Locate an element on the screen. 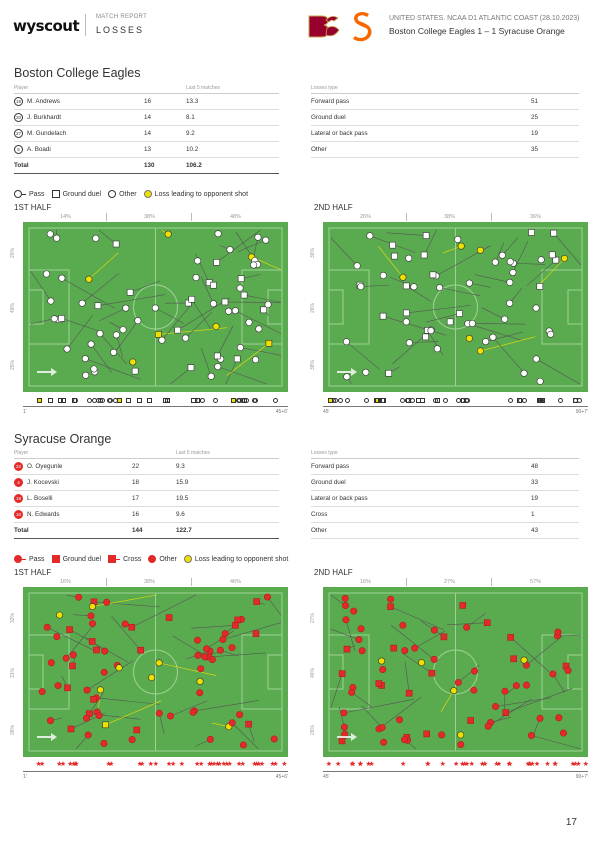  side-pct: 32% is located at coordinates (13, 618).